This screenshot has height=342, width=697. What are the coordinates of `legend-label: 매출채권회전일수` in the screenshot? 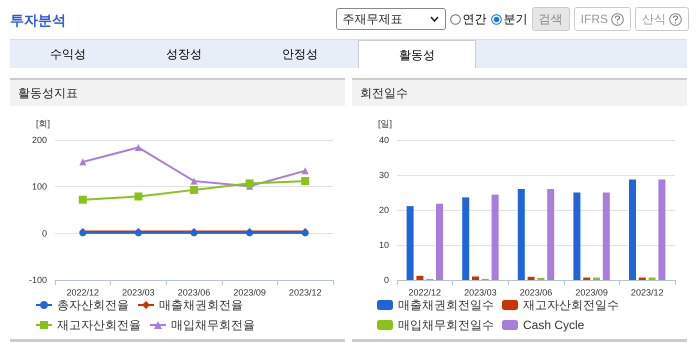 It's located at (446, 305).